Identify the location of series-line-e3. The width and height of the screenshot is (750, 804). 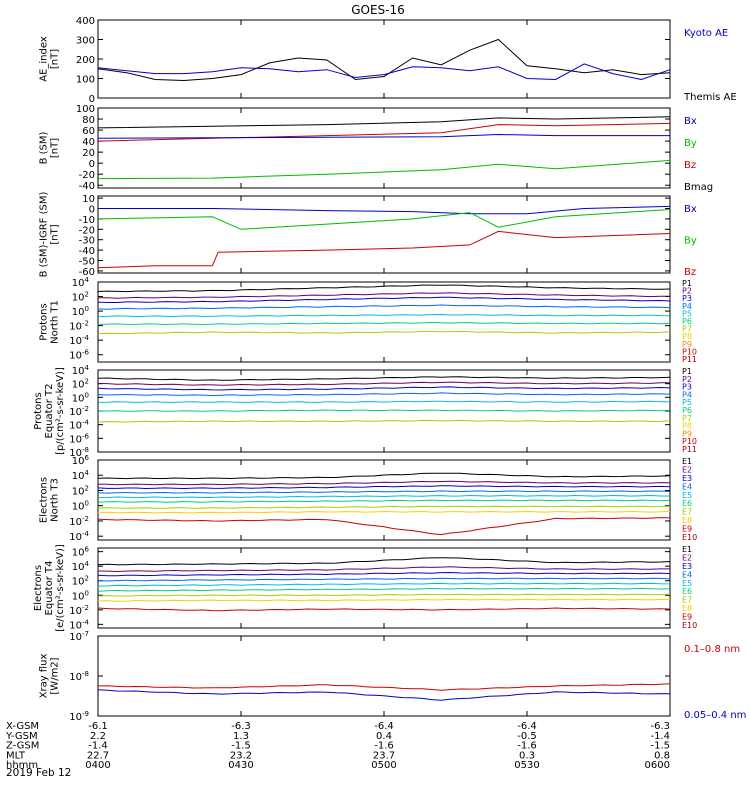
(384, 487).